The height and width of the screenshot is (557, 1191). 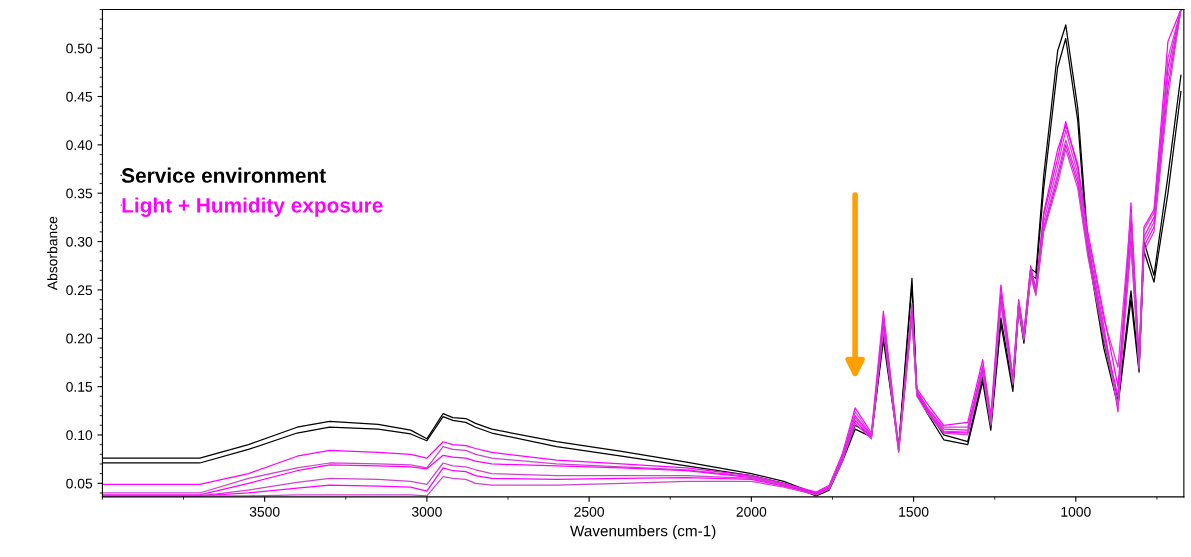 I want to click on y-tick-label: 0.35, so click(x=79, y=193).